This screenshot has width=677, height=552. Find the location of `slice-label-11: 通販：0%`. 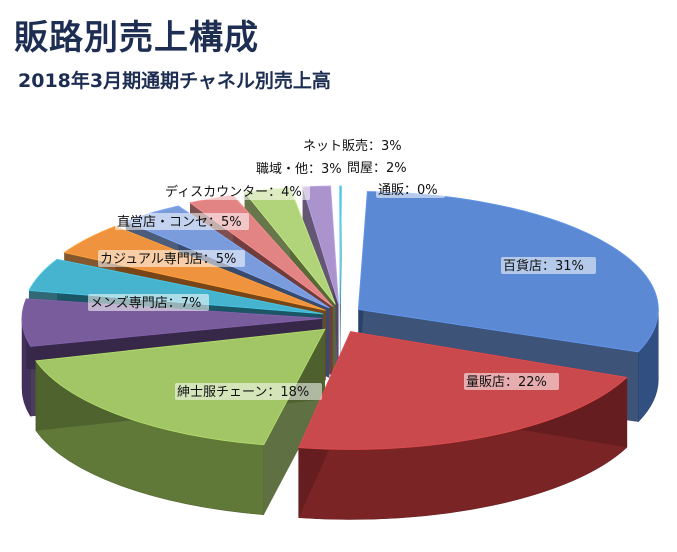

slice-label-11: 通販：0% is located at coordinates (408, 190).